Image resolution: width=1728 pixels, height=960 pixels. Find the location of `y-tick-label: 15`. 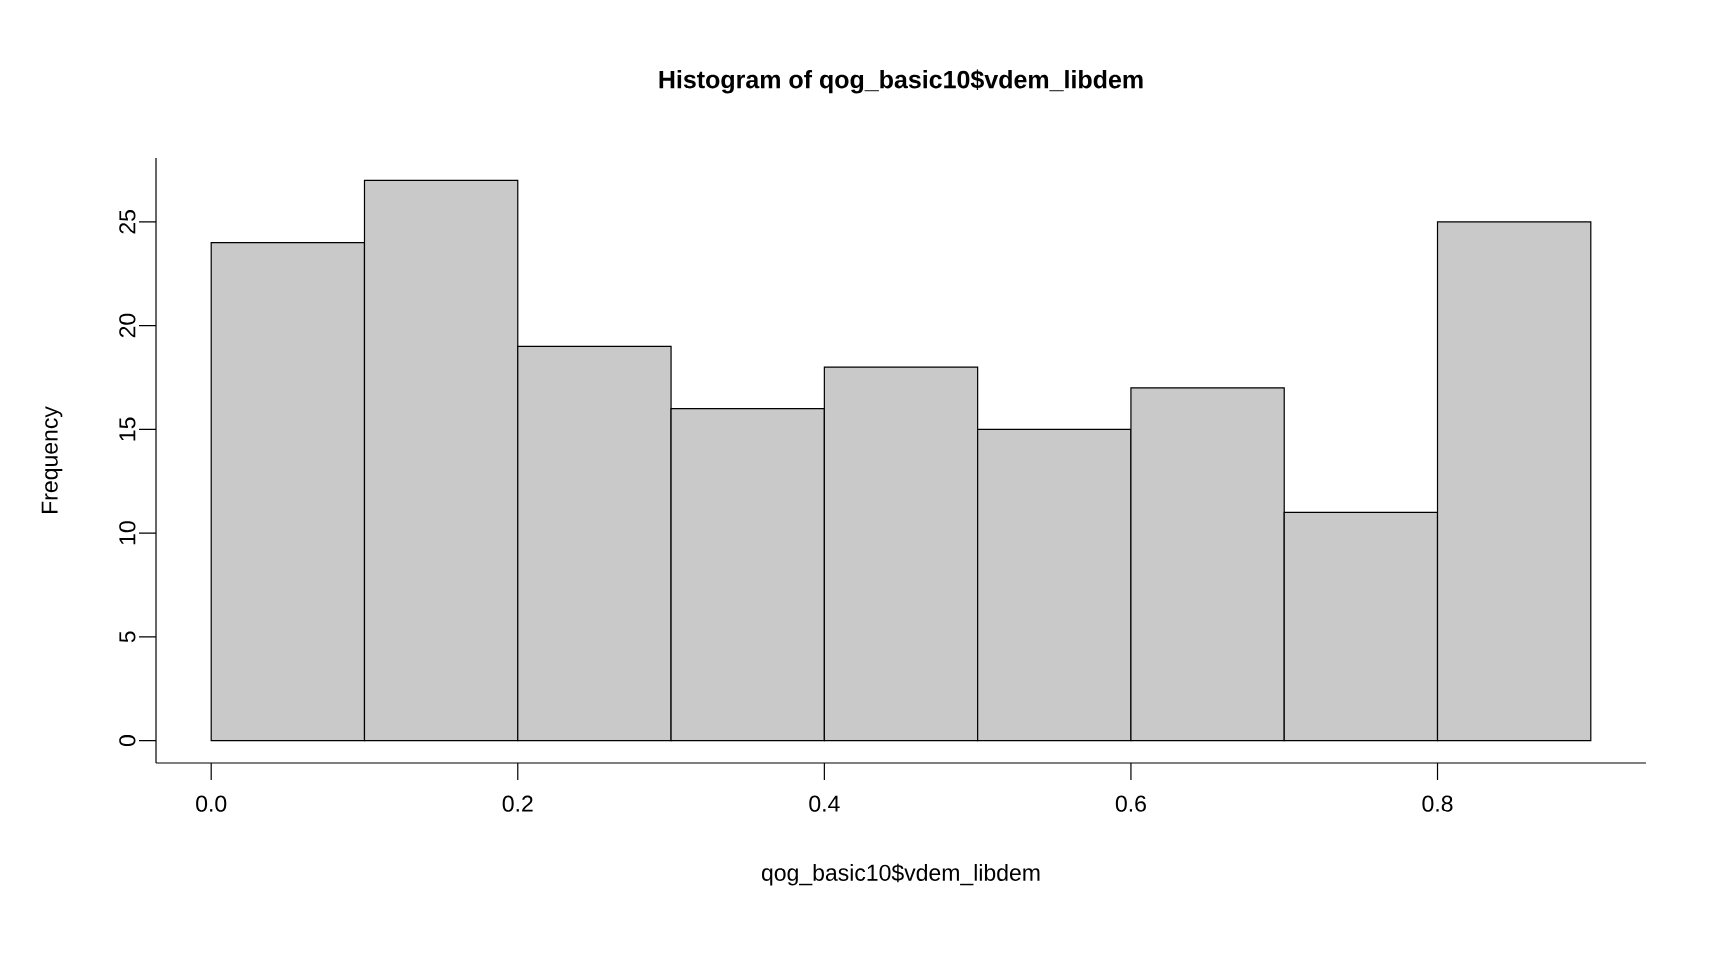

y-tick-label: 15 is located at coordinates (127, 429).